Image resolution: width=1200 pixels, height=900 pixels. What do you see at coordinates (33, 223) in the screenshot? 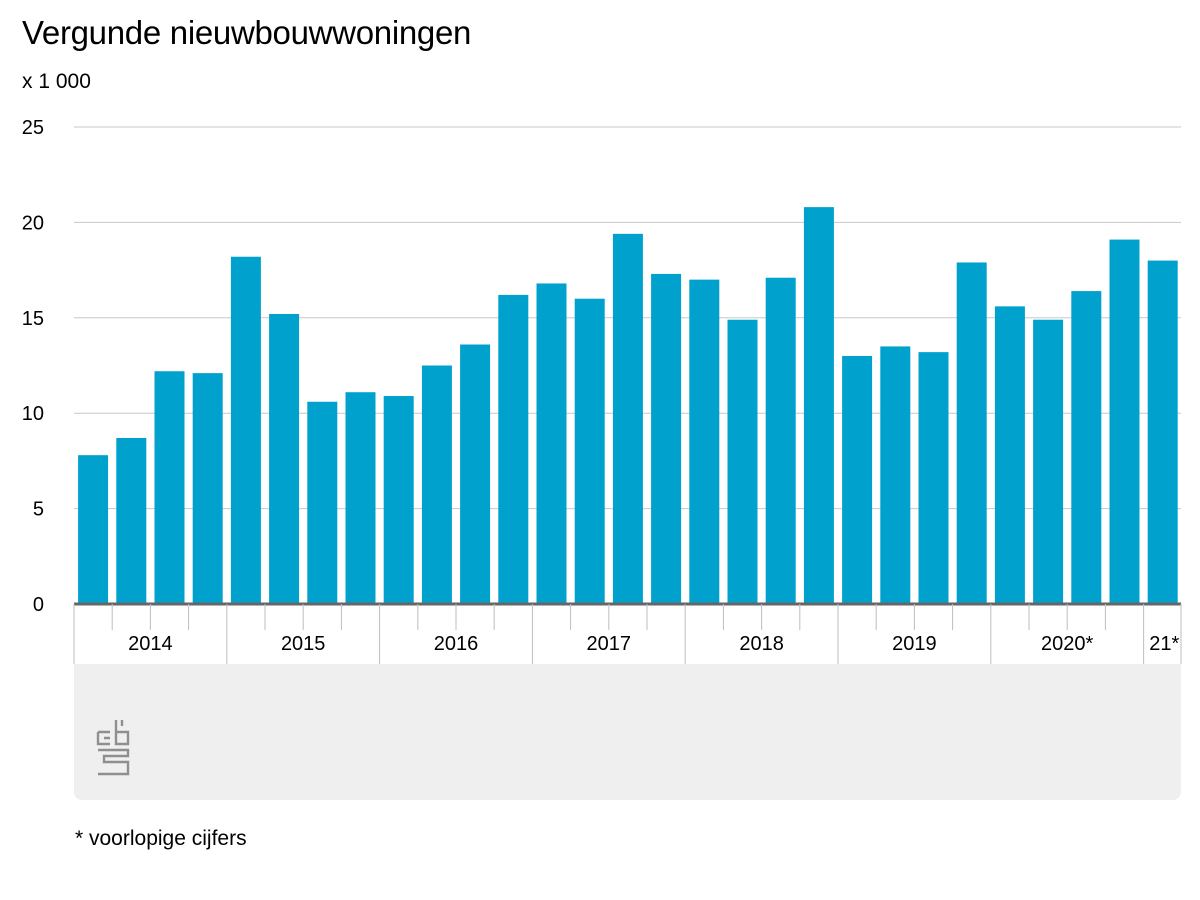
I see `y-tick-label: 20` at bounding box center [33, 223].